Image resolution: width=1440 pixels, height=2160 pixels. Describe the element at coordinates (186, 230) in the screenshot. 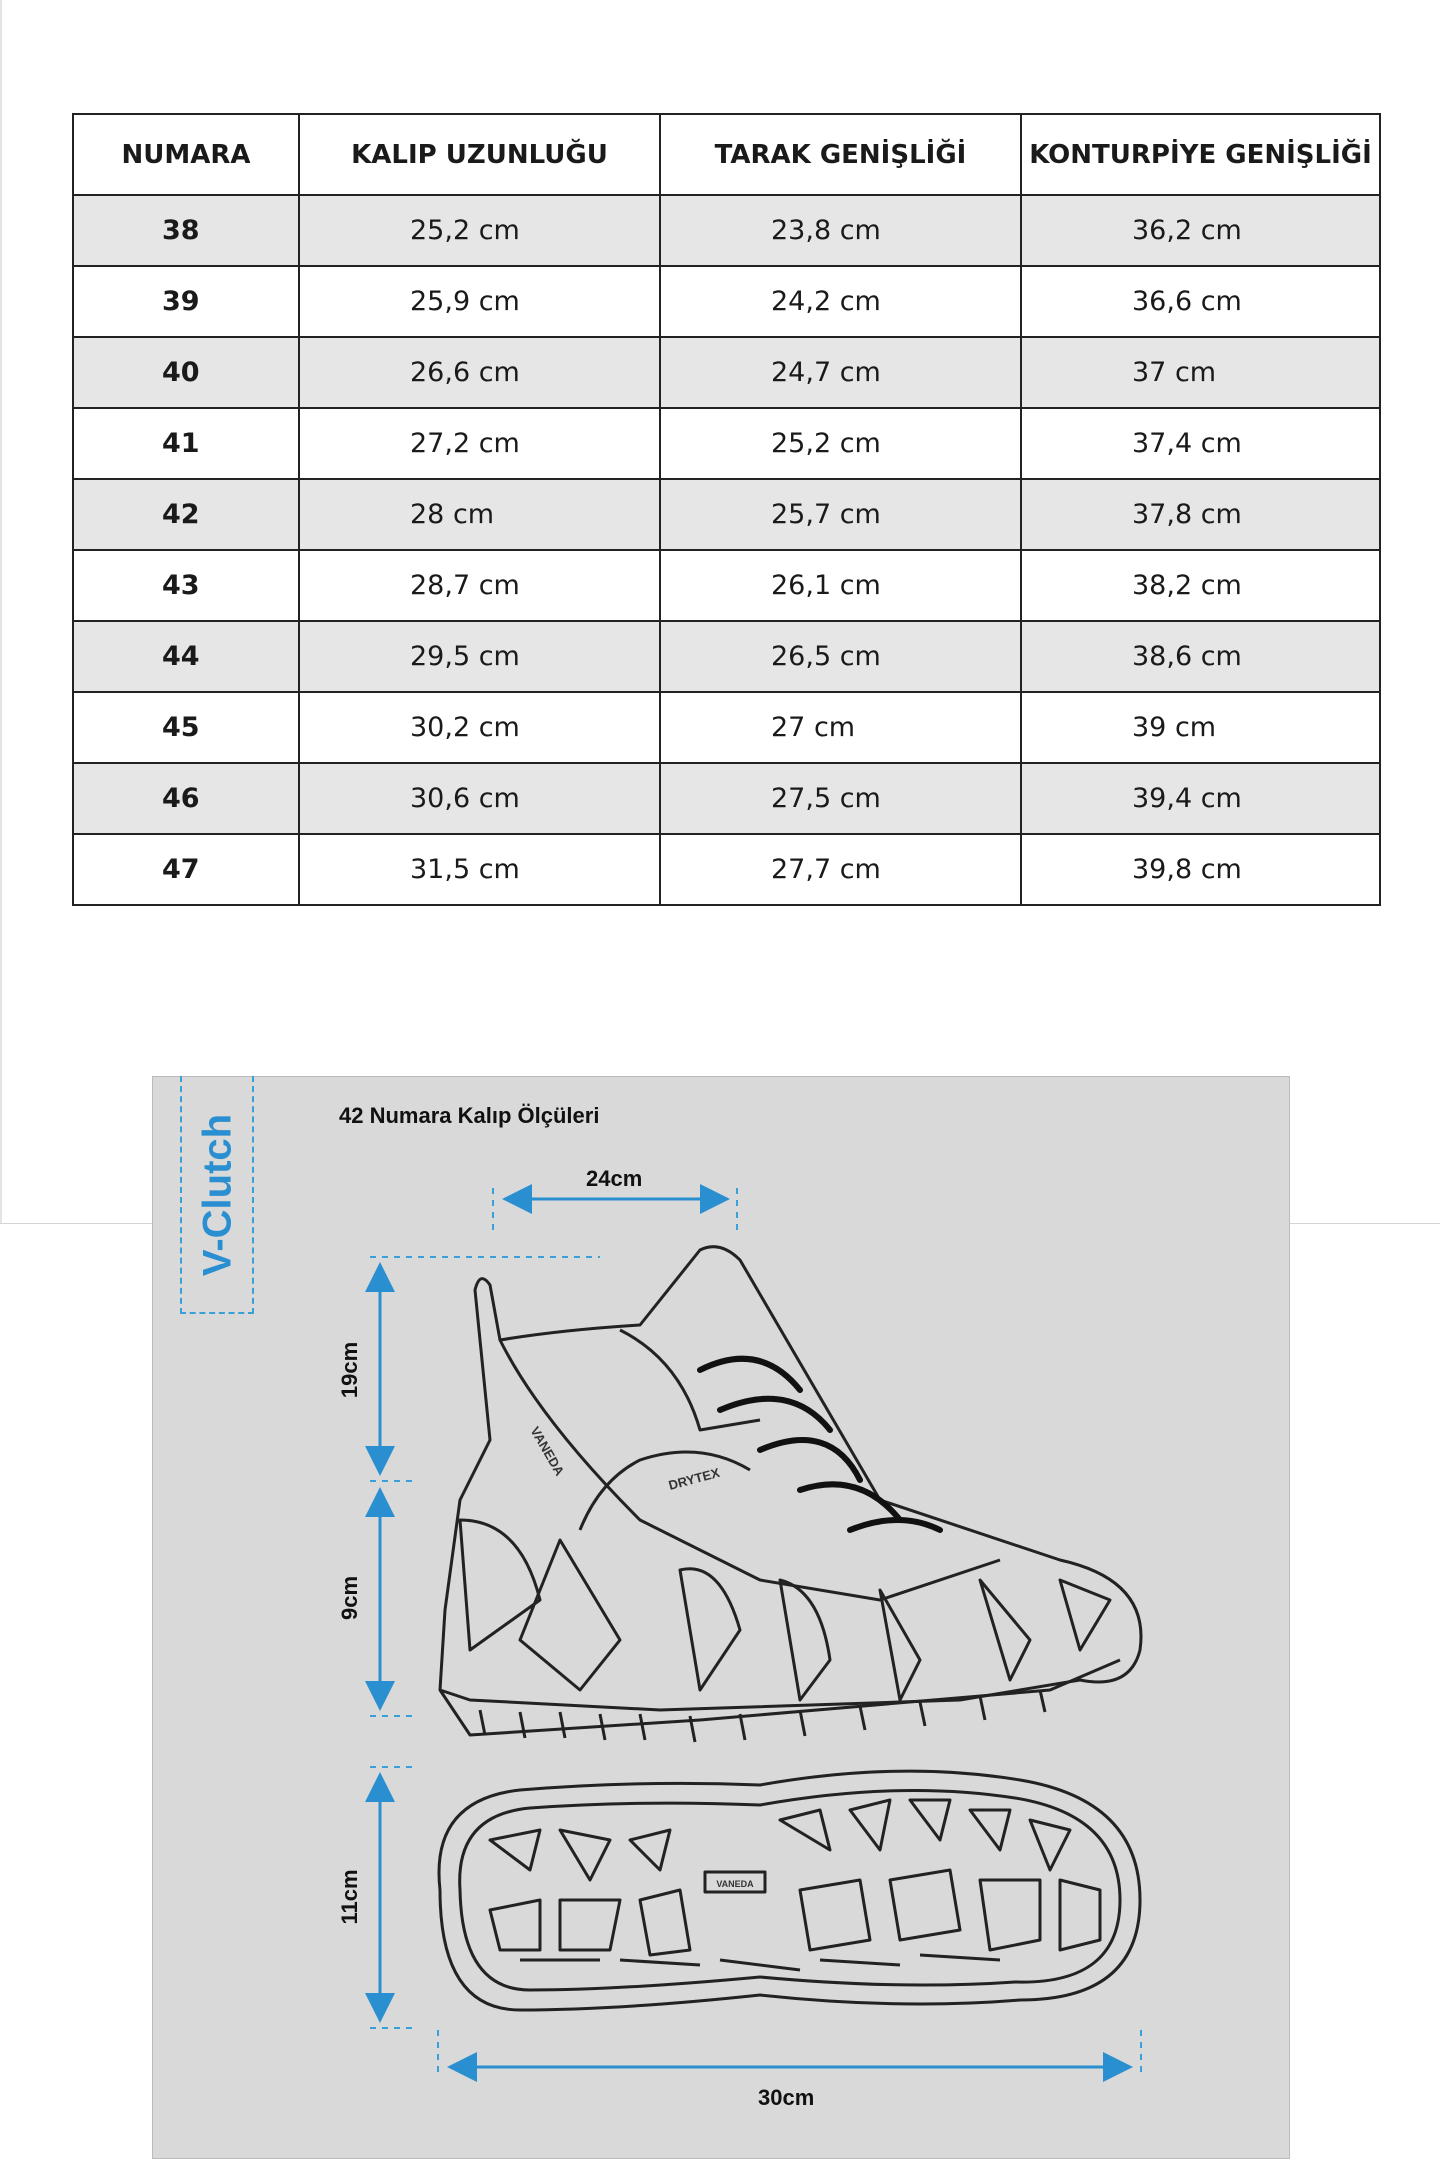

I see `cell-size: 38` at that location.